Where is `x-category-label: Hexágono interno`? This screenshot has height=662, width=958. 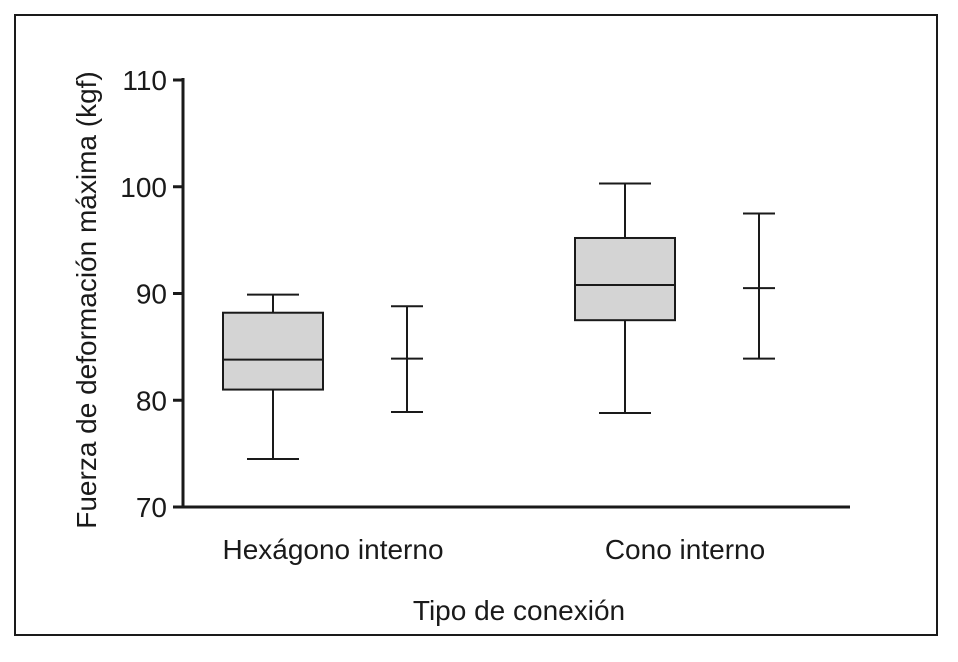 x-category-label: Hexágono interno is located at coordinates (332, 549).